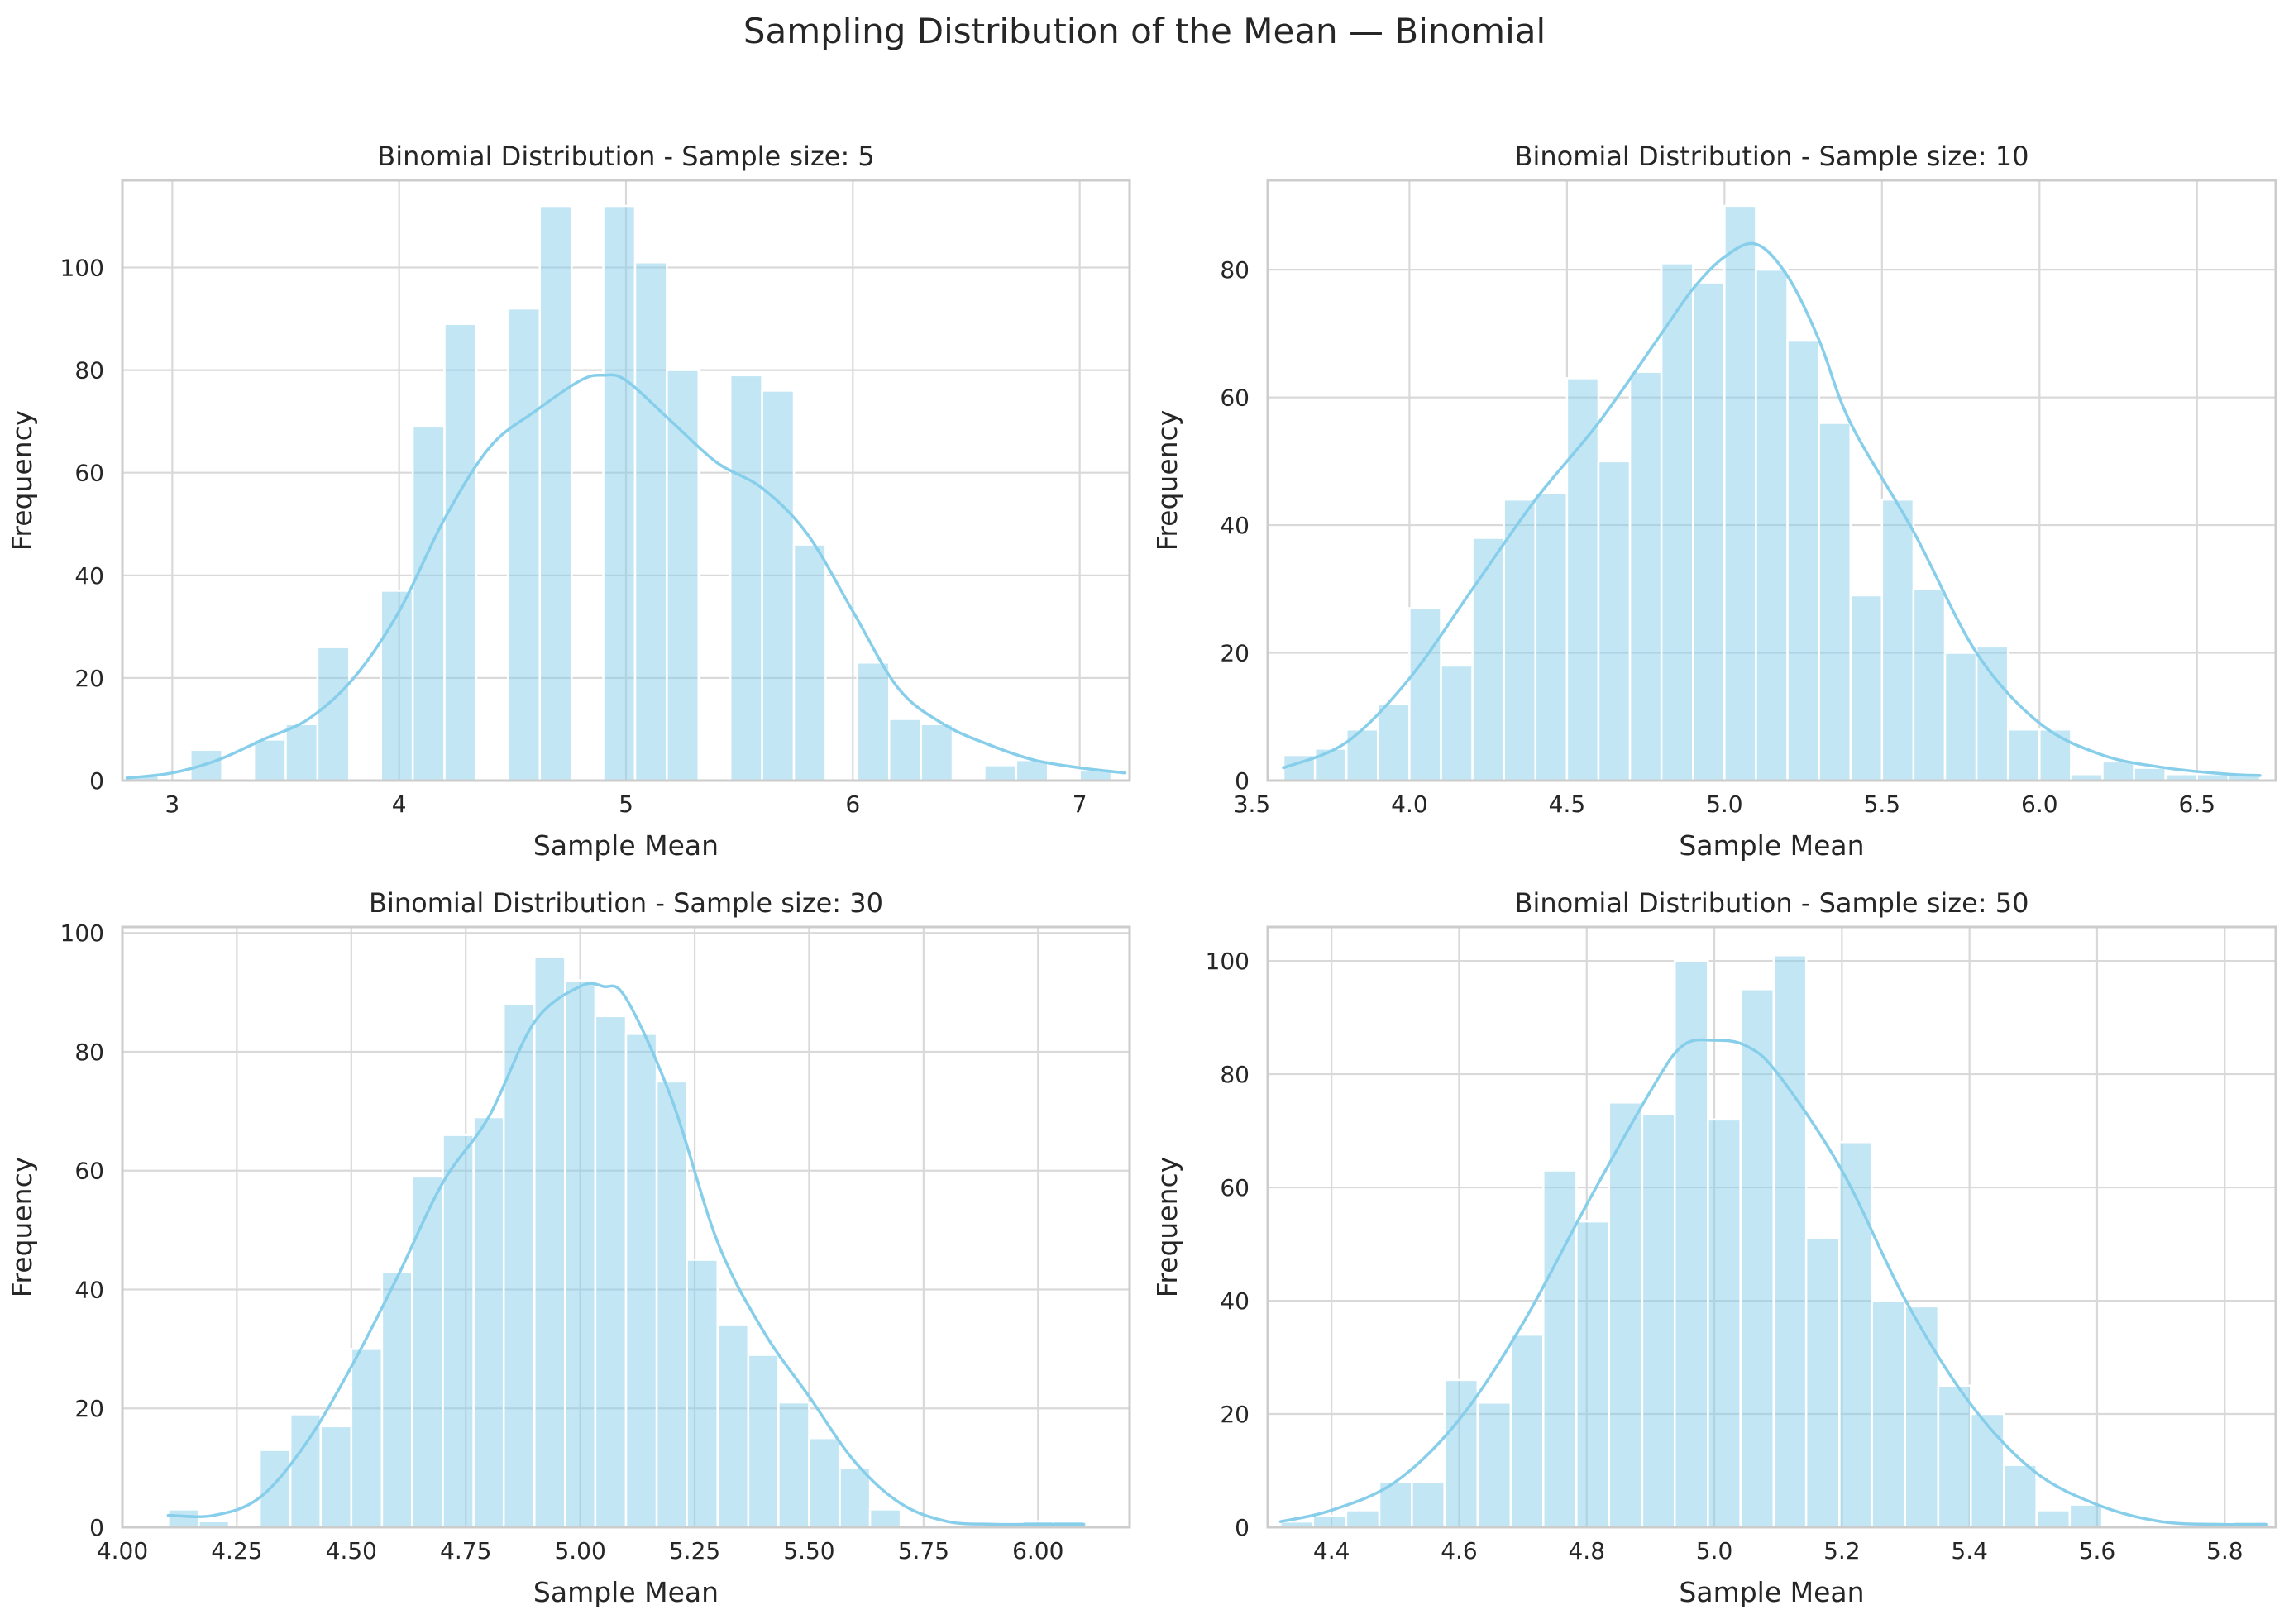 Image resolution: width=2289 pixels, height=1624 pixels. I want to click on x-tick-label: 5.5, so click(1882, 805).